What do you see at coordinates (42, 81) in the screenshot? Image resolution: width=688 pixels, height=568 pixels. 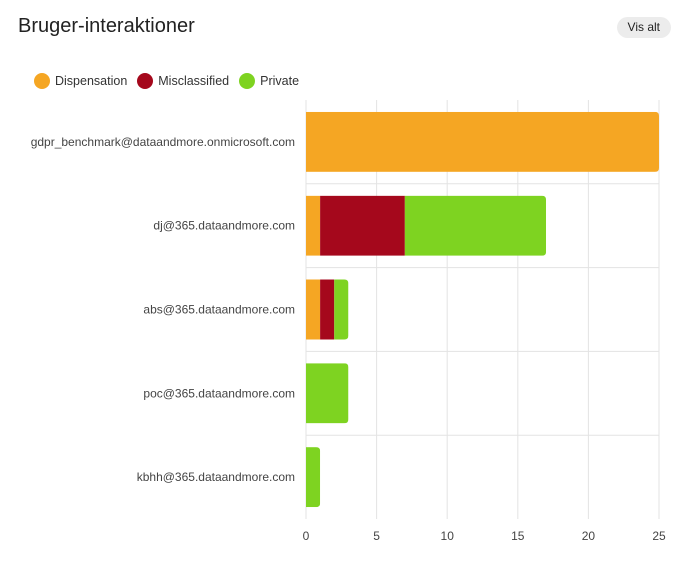 I see `legend-swatch-dispensation` at bounding box center [42, 81].